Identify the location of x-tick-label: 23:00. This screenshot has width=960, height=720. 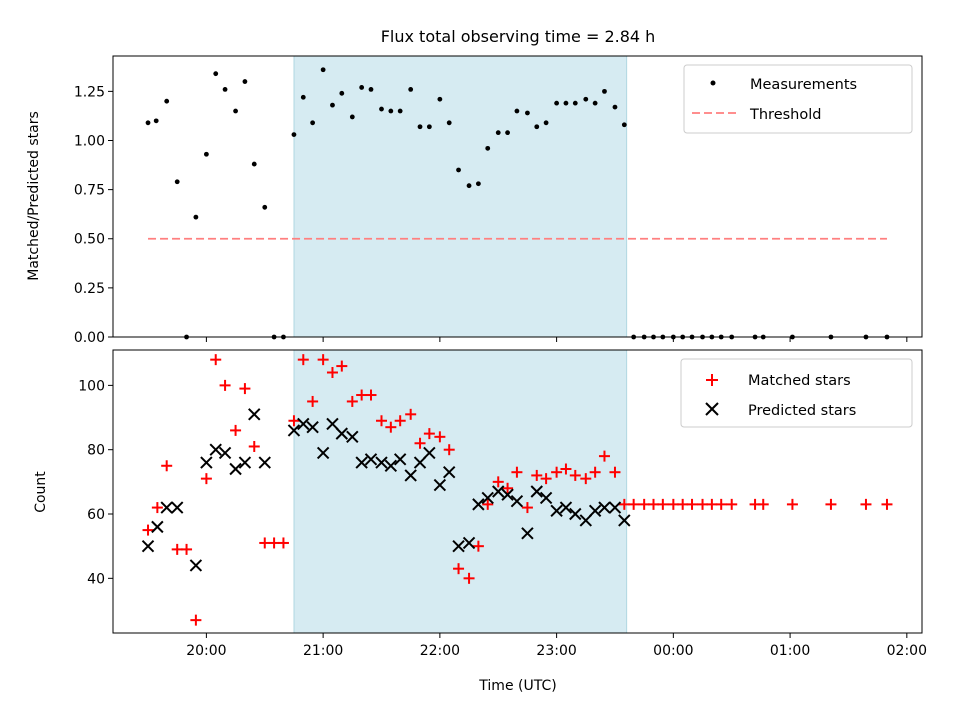
(556, 651).